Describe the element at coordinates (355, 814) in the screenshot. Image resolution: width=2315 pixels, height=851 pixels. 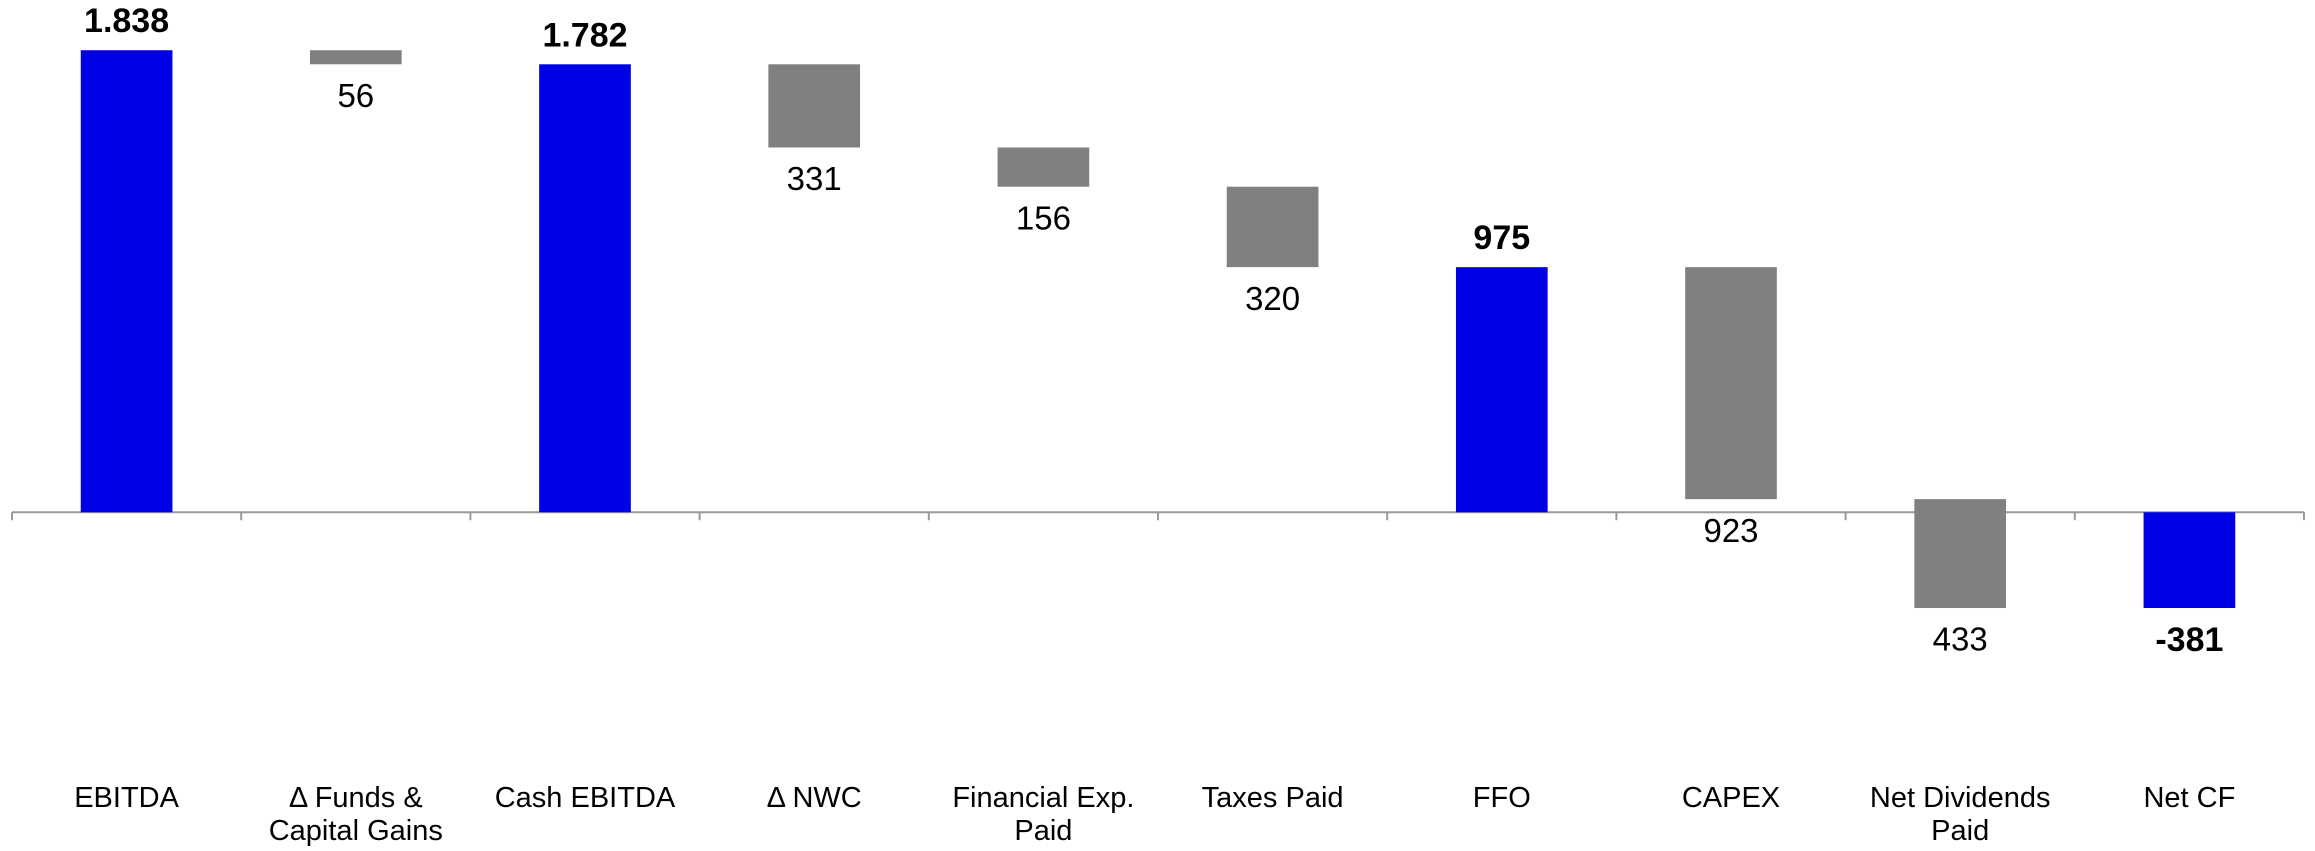
I see `x-tick-label: Δ Funds & Capital Gains` at that location.